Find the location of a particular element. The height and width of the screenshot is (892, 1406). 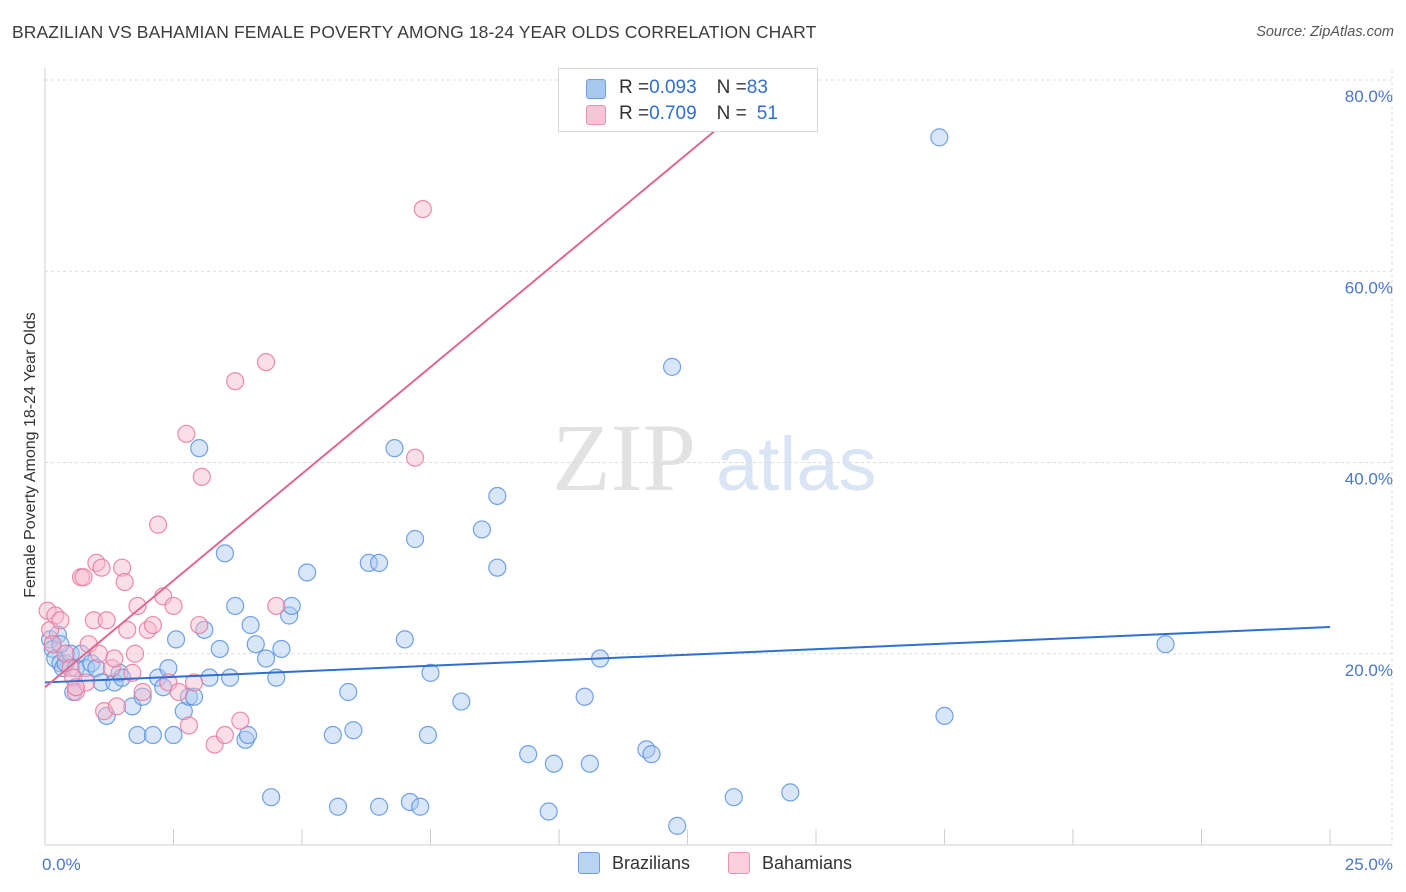

legend-row-bahamians: R = 0.709 N = 51 is located at coordinates (682, 114).